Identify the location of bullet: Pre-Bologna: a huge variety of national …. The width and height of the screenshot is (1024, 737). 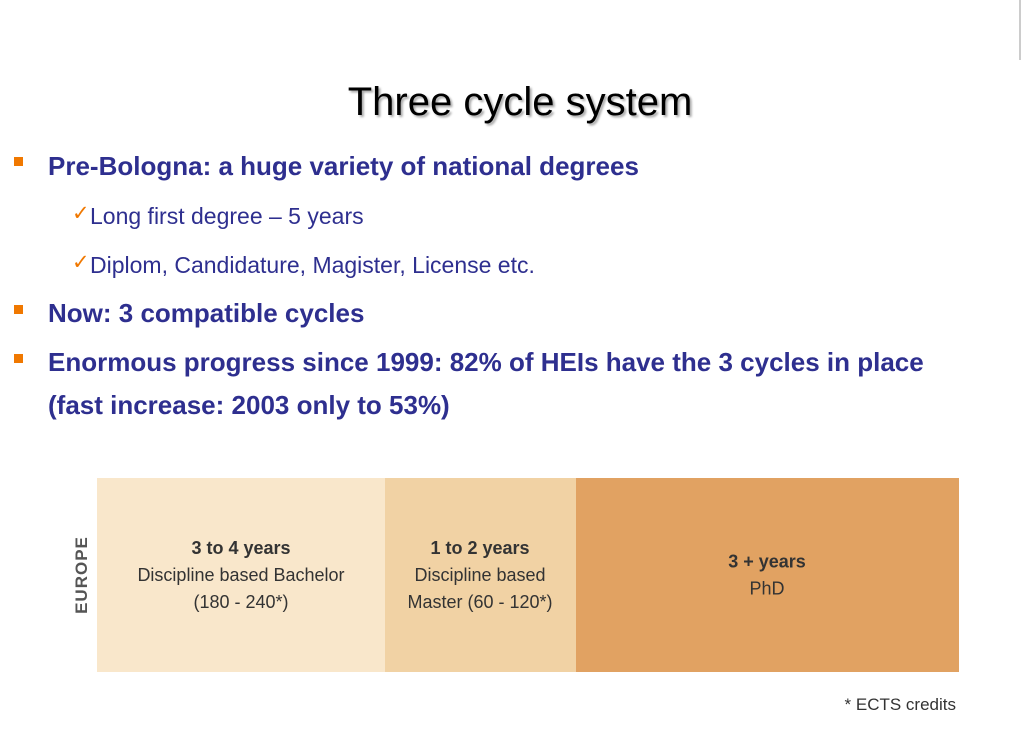
(343, 166).